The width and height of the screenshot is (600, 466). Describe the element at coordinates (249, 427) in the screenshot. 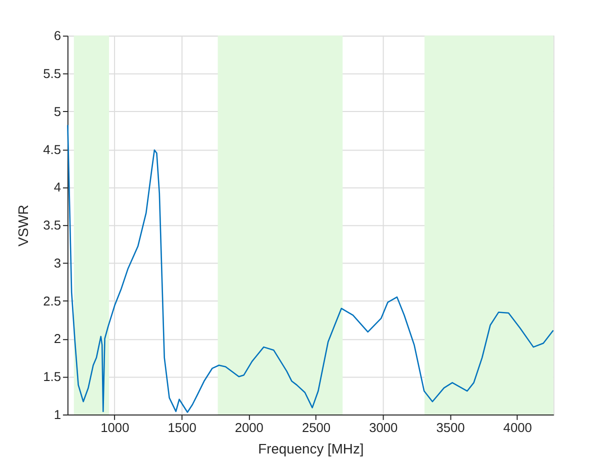

I see `x-tick-label: 2000` at that location.